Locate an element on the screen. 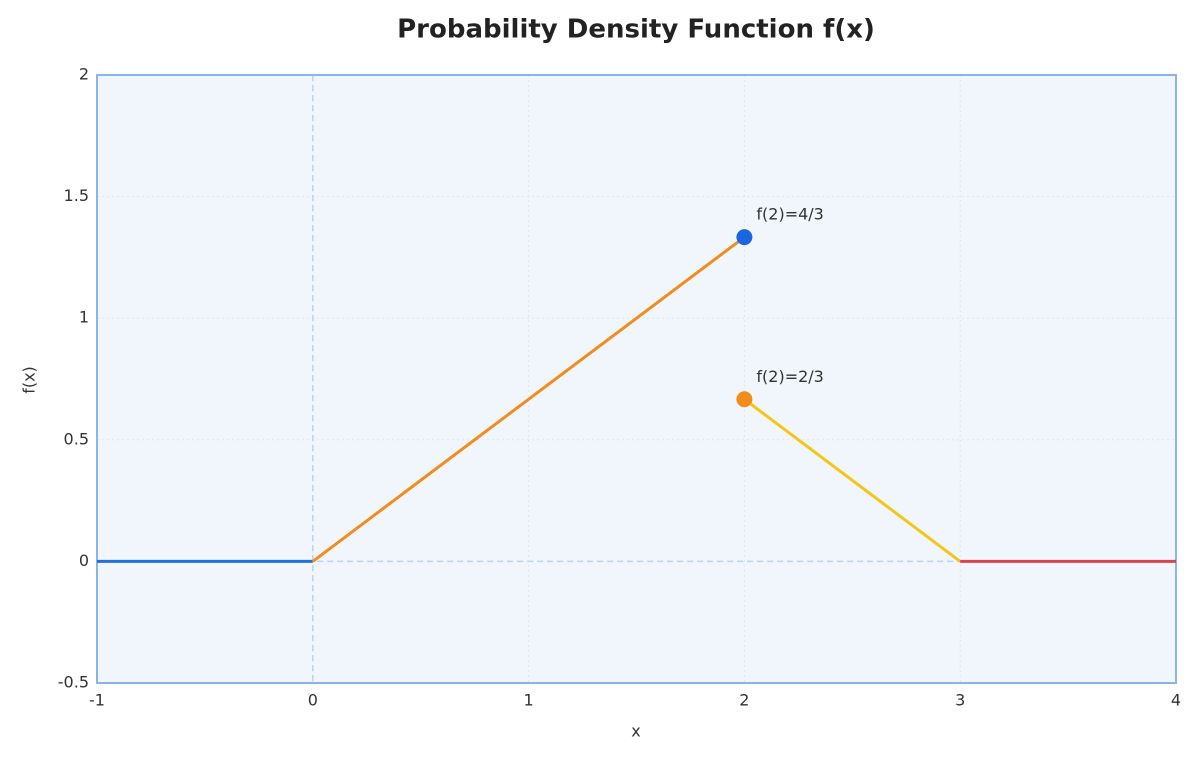  chart-title: Probability Density Function f(x) is located at coordinates (636, 30).